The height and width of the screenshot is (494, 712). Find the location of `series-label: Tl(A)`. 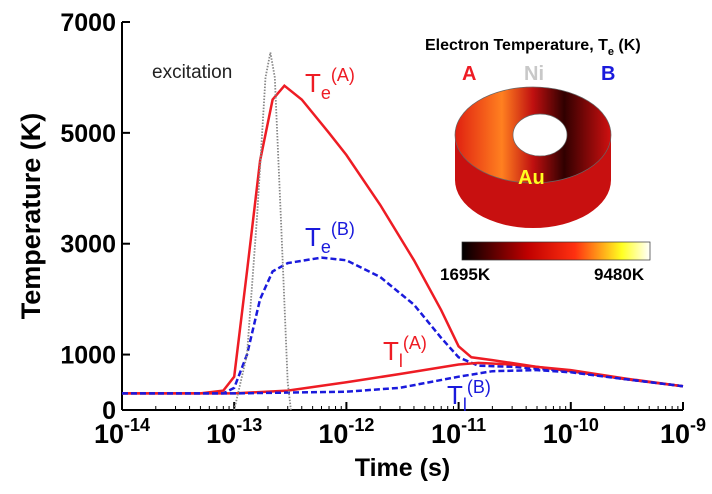

series-label: Tl(A) is located at coordinates (405, 352).